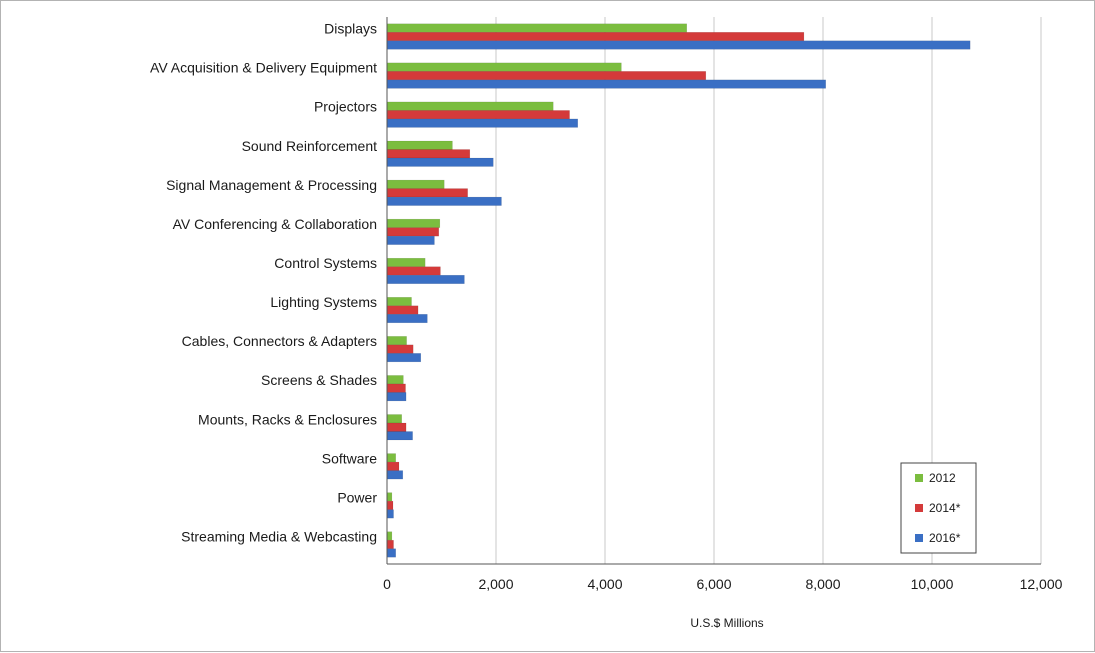  What do you see at coordinates (604, 584) in the screenshot?
I see `x-tick-label-2: 4,000` at bounding box center [604, 584].